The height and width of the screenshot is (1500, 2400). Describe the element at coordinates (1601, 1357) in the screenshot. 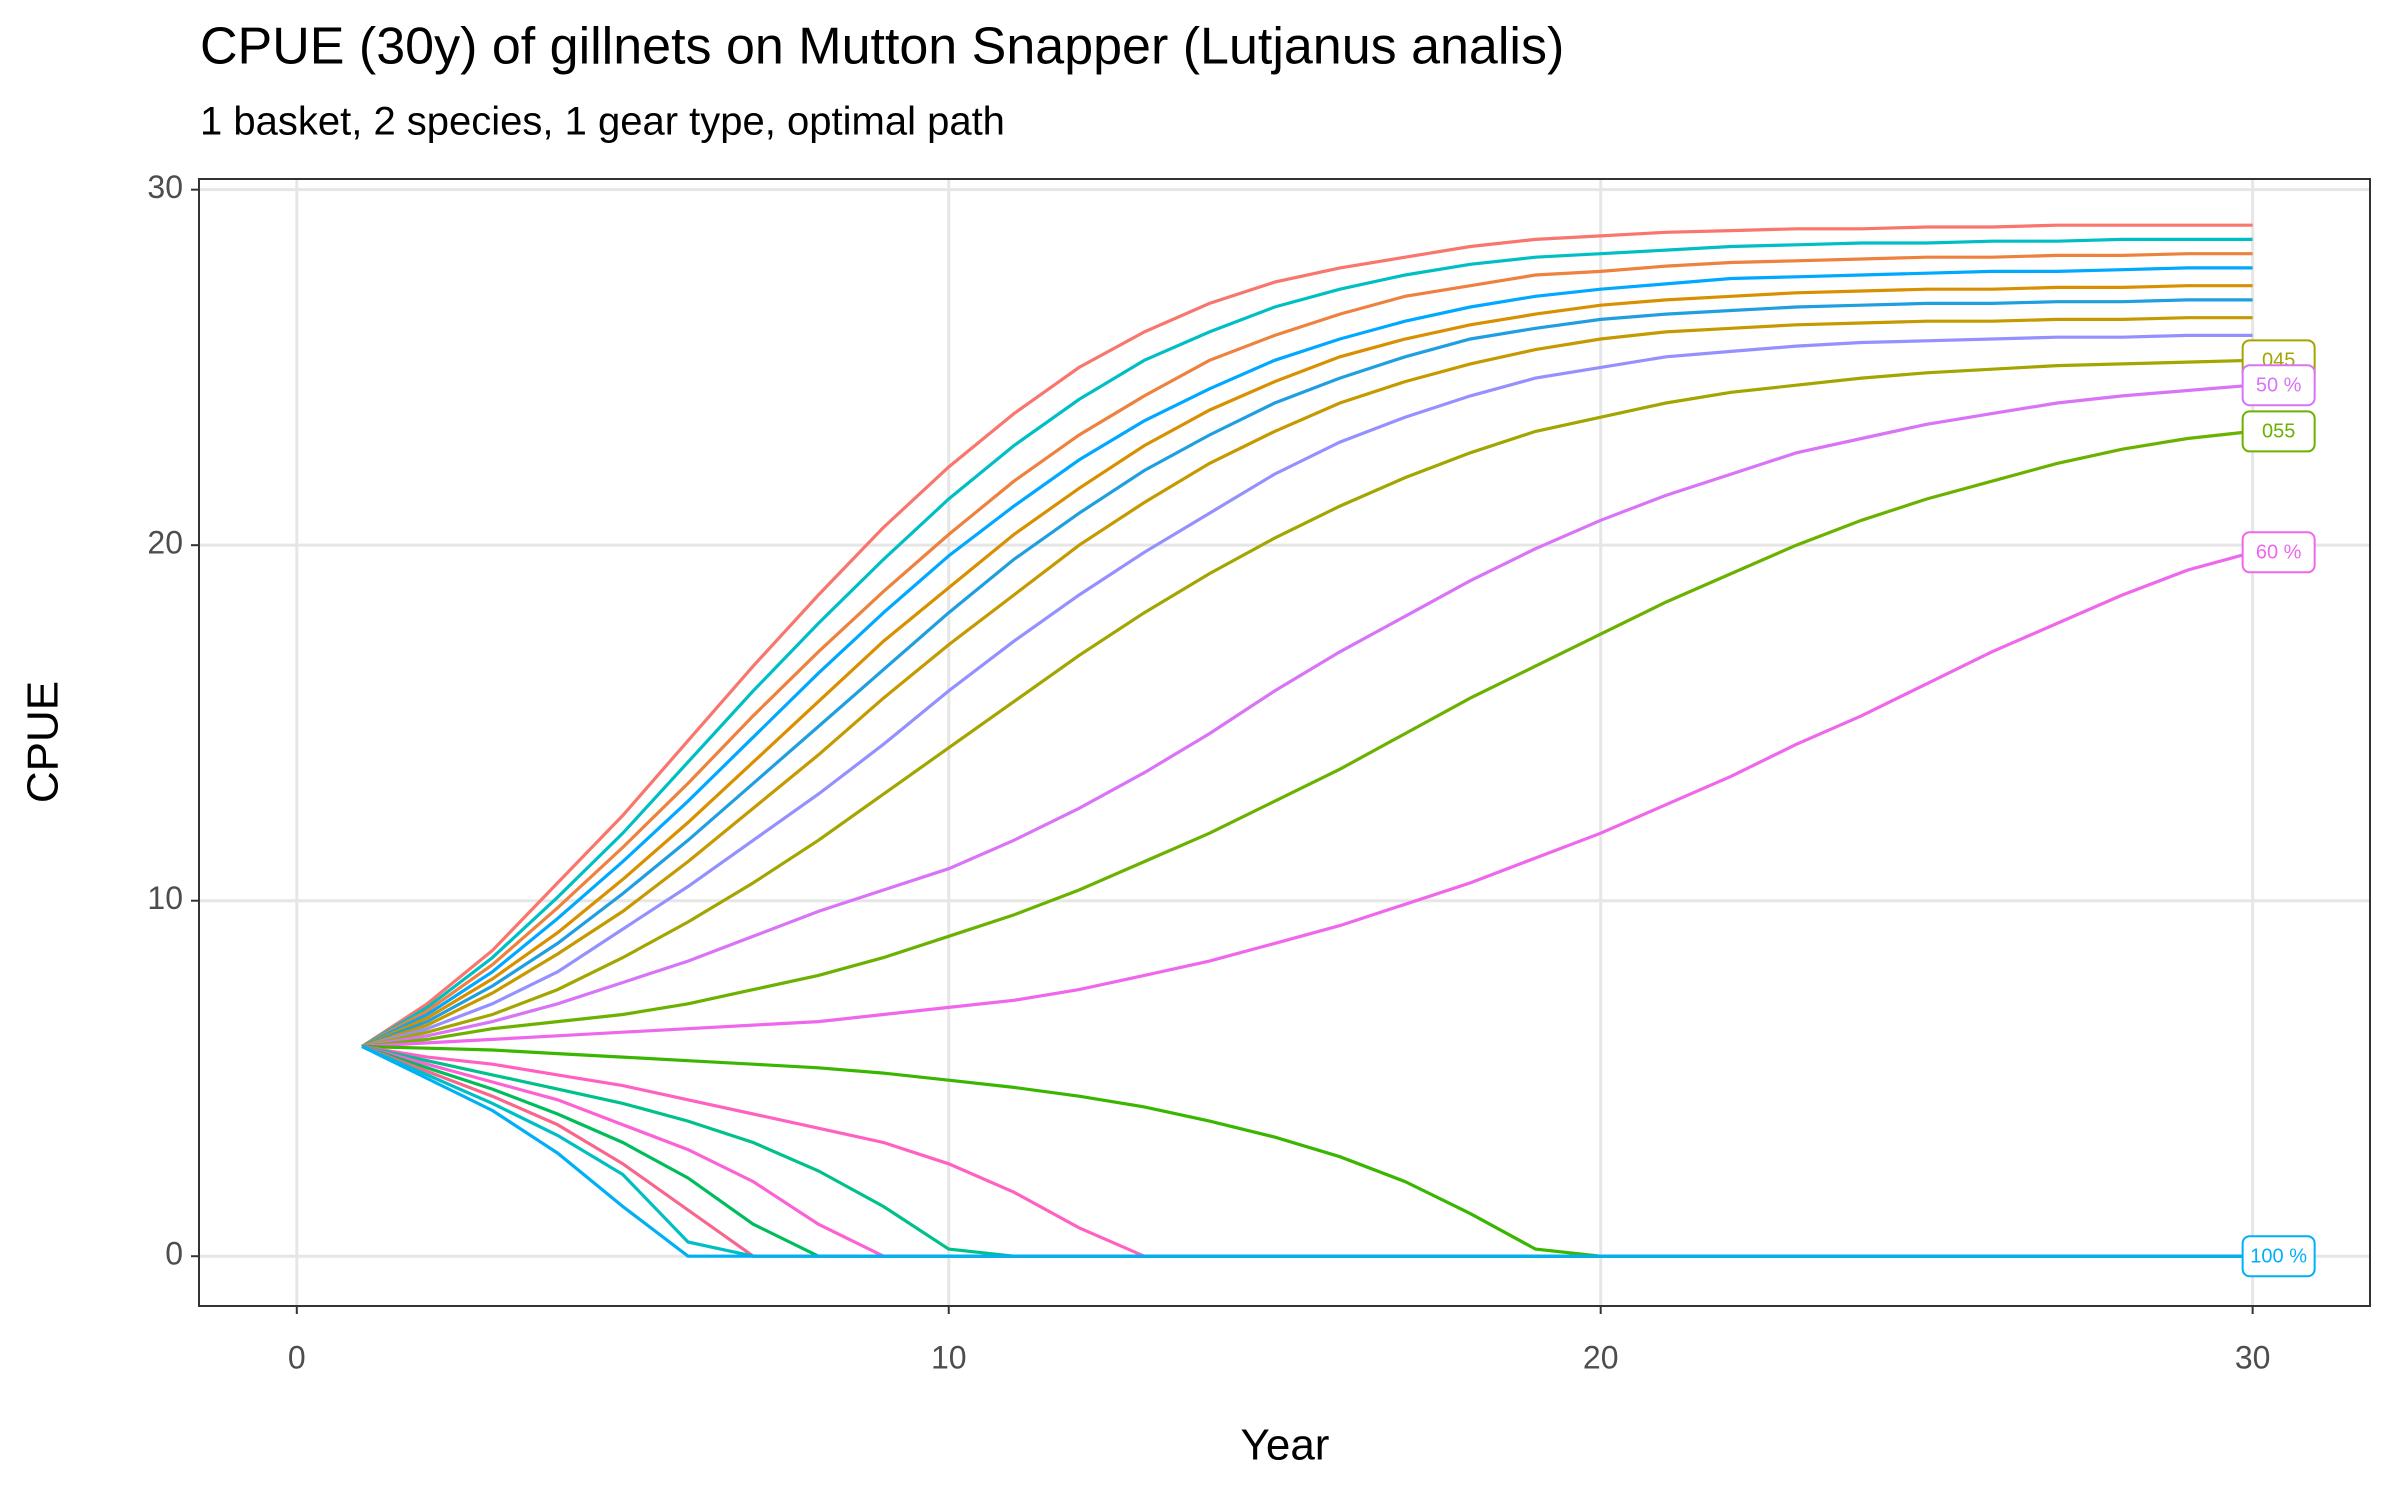

I see `x-tick-label: 20` at that location.